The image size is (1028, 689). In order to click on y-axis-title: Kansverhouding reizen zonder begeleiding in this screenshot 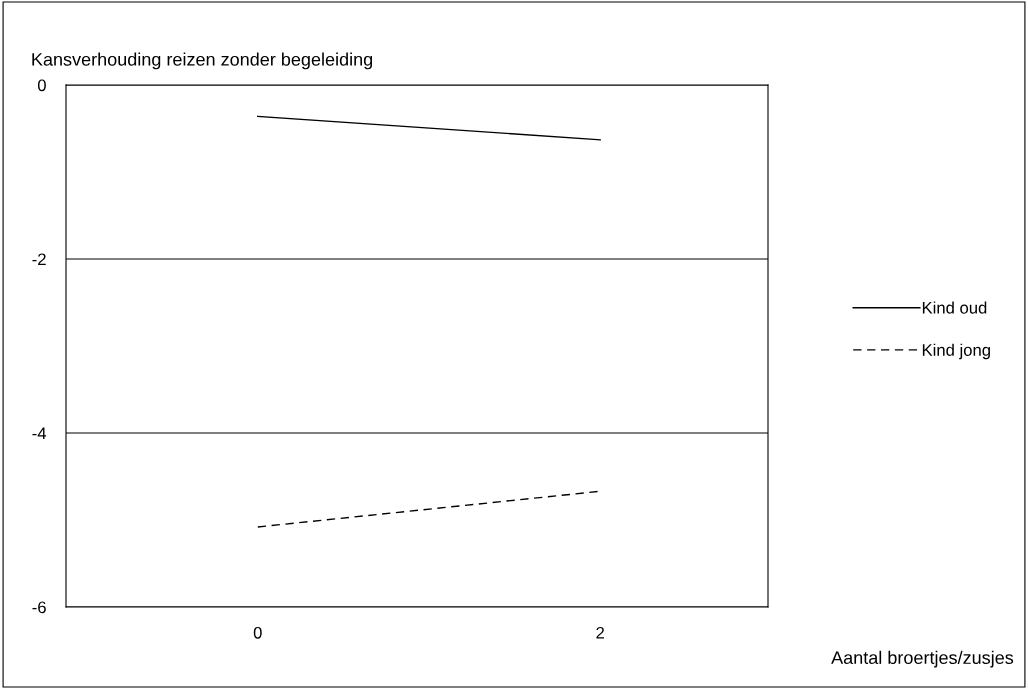, I will do `click(202, 61)`.